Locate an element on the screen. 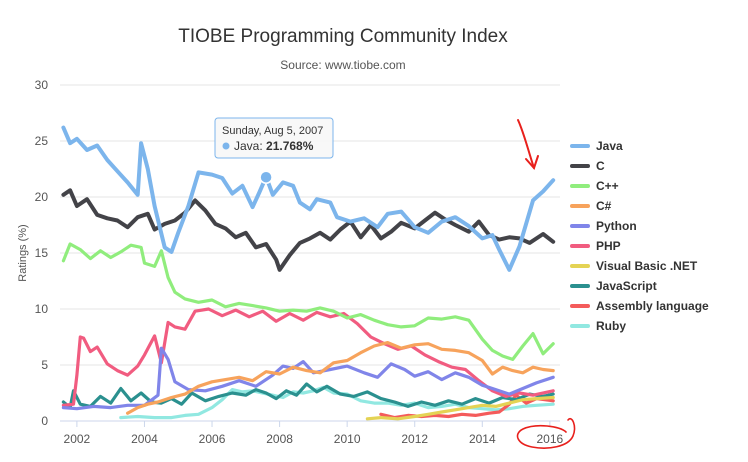 The width and height of the screenshot is (748, 462). tooltip-value-line: Java: 21.768% is located at coordinates (274, 146).